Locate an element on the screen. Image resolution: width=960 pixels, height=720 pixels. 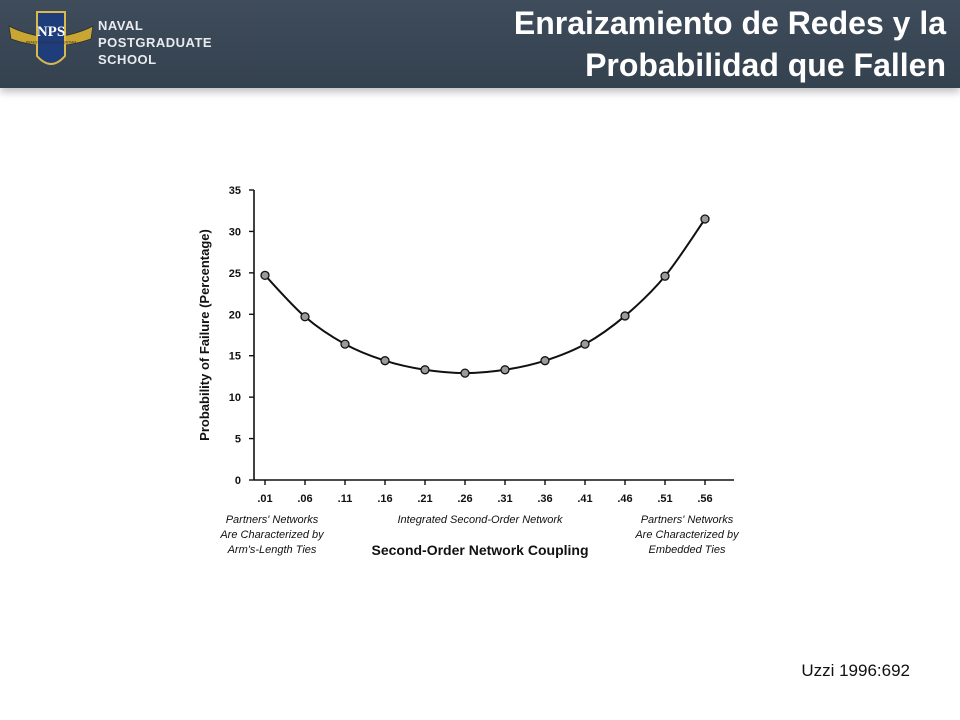
nps-shield-logo-icon: NPS PRAESTANTIA PER SCIENTIAM is located at coordinates (51, 38).